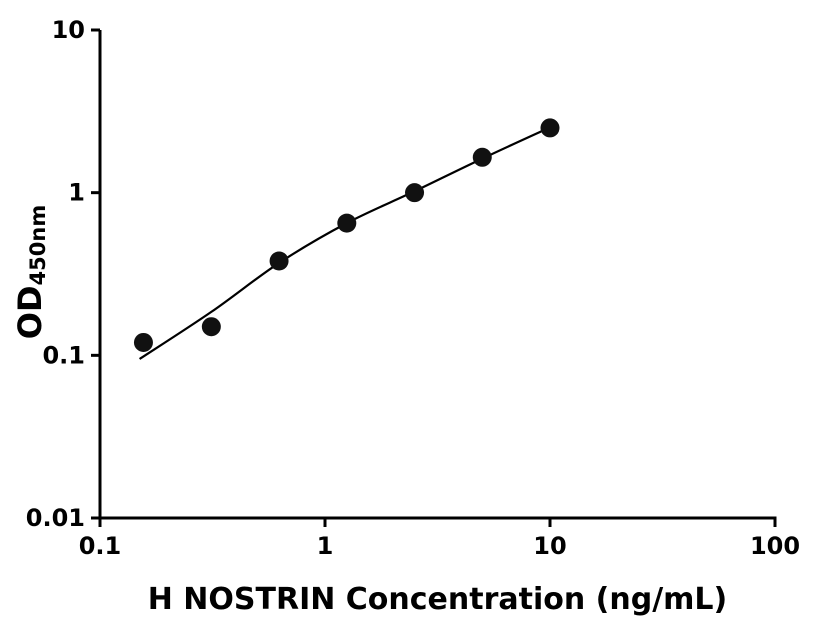 Image resolution: width=816 pixels, height=640 pixels. I want to click on y-tick-label: 10, so click(68, 30).